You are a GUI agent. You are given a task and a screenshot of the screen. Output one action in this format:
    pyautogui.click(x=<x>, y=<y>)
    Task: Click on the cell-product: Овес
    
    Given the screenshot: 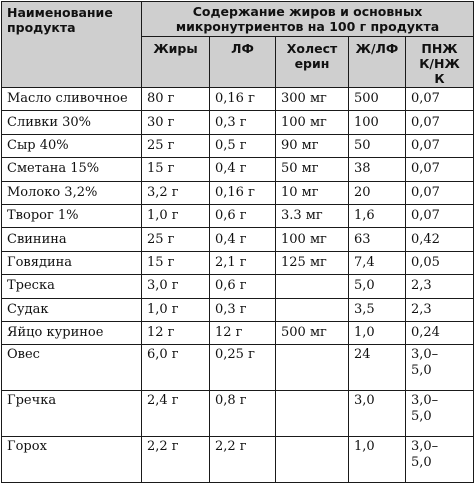 What is the action you would take?
    pyautogui.click(x=71, y=368)
    